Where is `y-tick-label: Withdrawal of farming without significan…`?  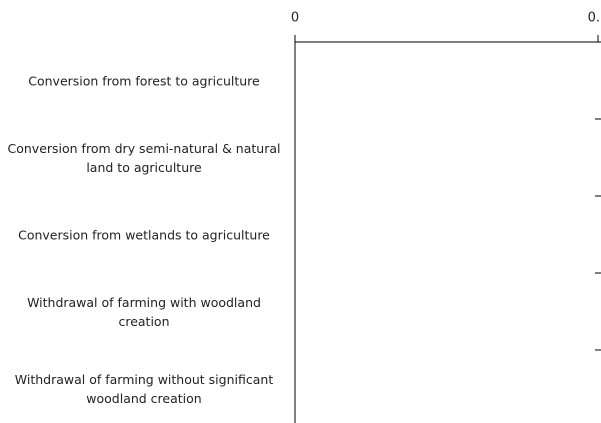
y-tick-label: Withdrawal of farming without significan… is located at coordinates (144, 388).